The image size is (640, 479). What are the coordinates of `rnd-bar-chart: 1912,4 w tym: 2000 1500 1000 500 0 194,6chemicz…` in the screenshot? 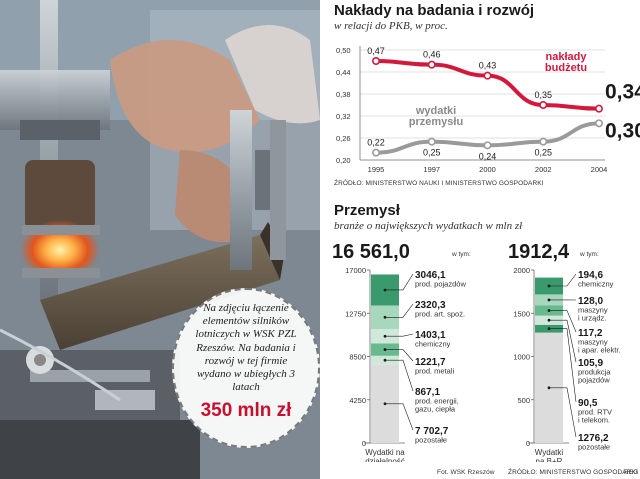 It's located at (564, 351).